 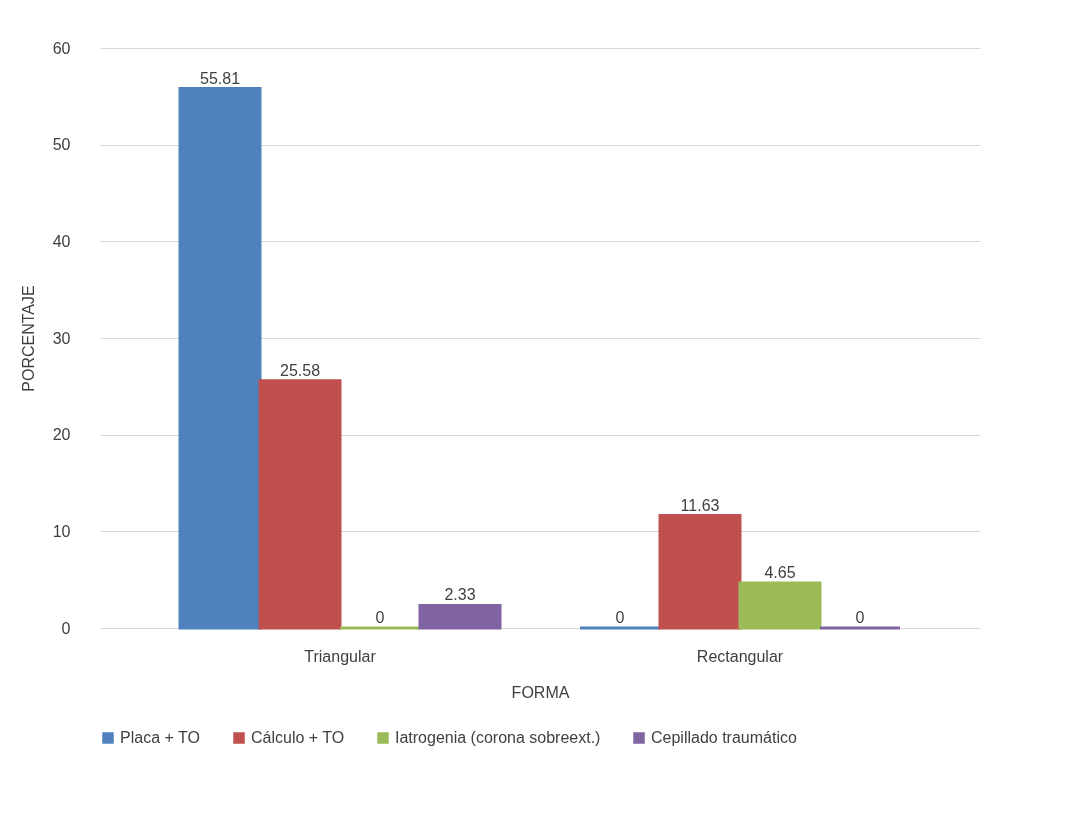 What do you see at coordinates (28, 338) in the screenshot?
I see `y-axis-title: PORCENTAJE` at bounding box center [28, 338].